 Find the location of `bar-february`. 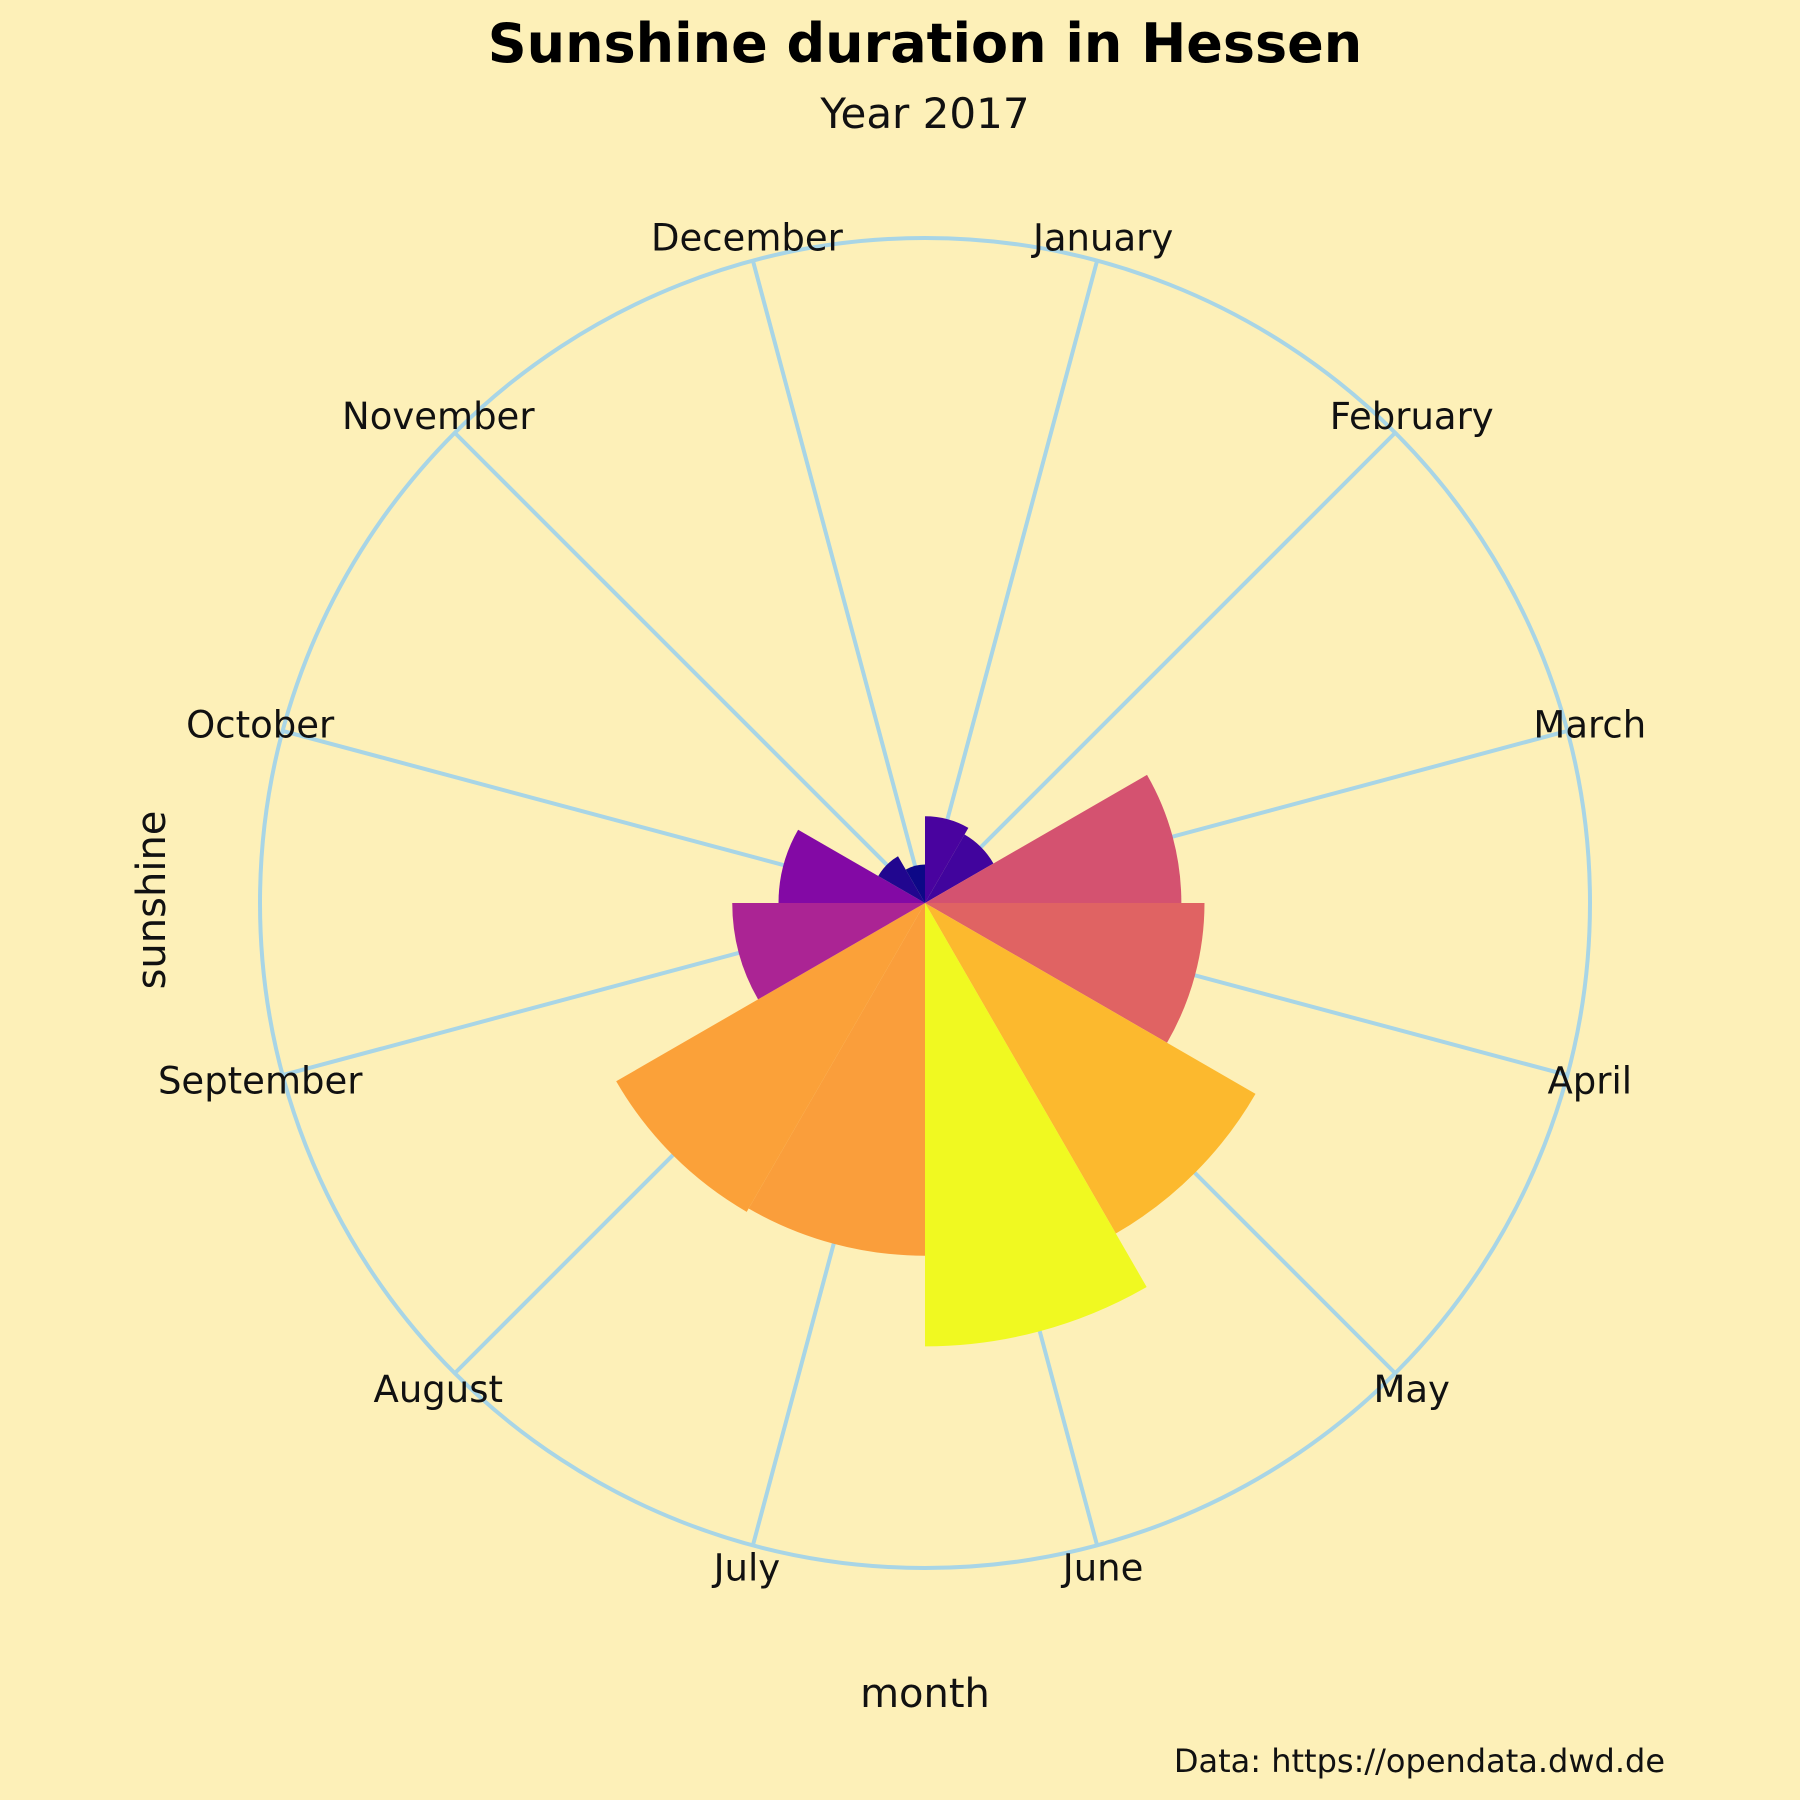

bar-february is located at coordinates (959, 868).